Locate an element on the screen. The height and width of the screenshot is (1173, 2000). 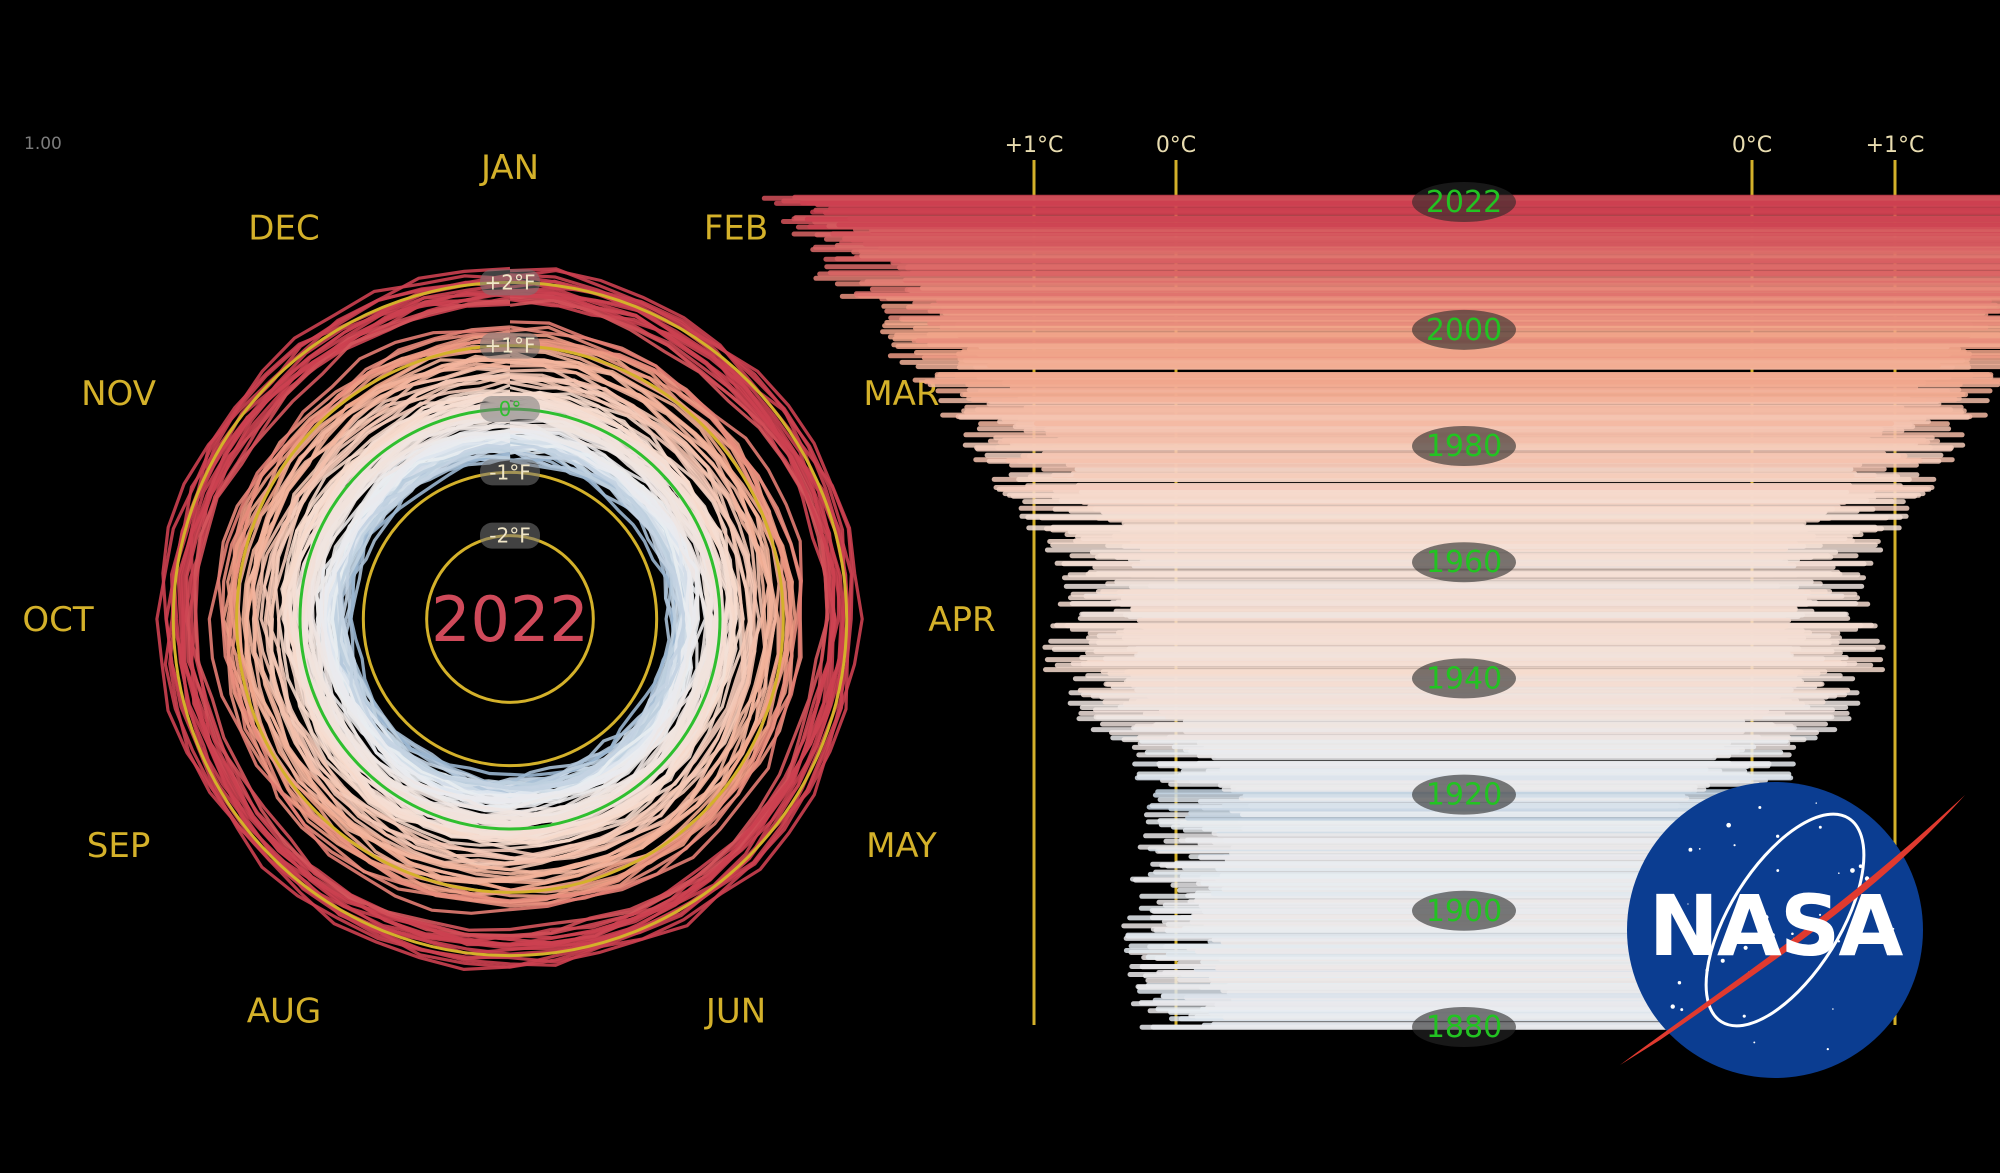
year-label-2022: 2022 is located at coordinates (1464, 202).